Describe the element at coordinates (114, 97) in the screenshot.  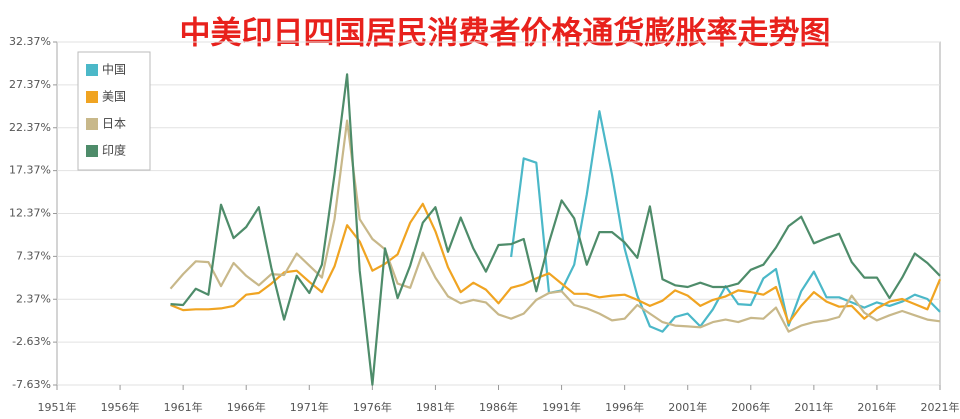
I see `legend-label: 美国` at that location.